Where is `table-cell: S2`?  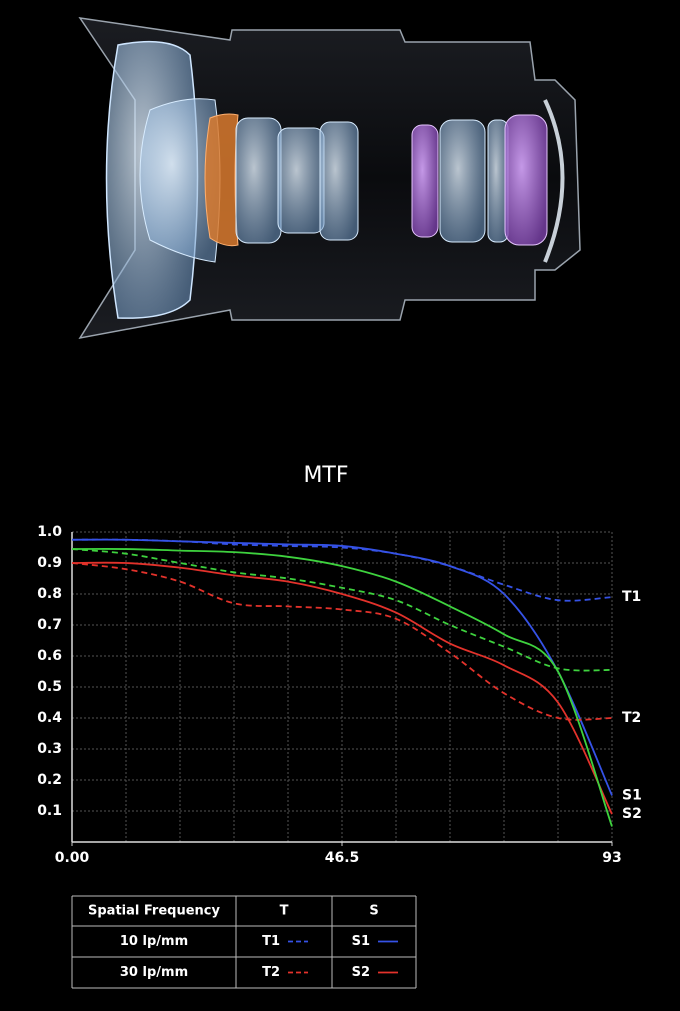 table-cell: S2 is located at coordinates (361, 972).